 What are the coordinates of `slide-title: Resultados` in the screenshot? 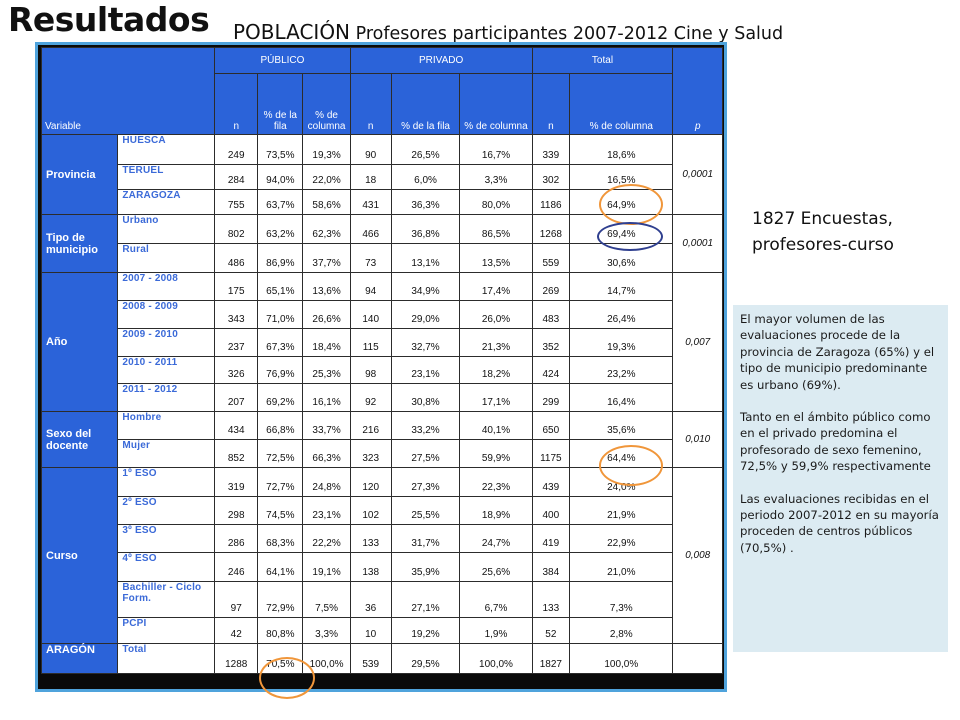 It's located at (109, 19).